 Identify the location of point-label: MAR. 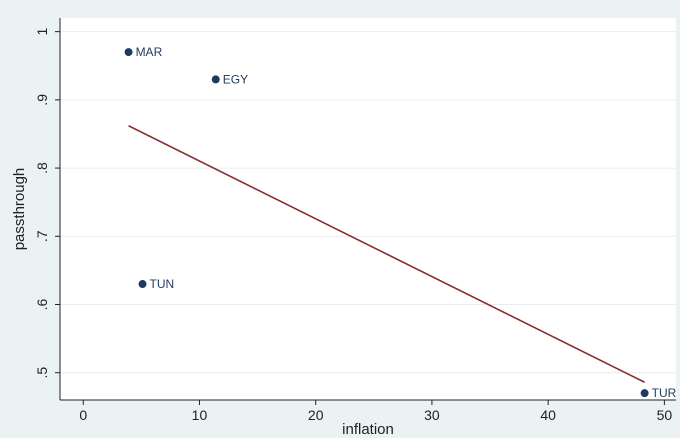
(149, 52).